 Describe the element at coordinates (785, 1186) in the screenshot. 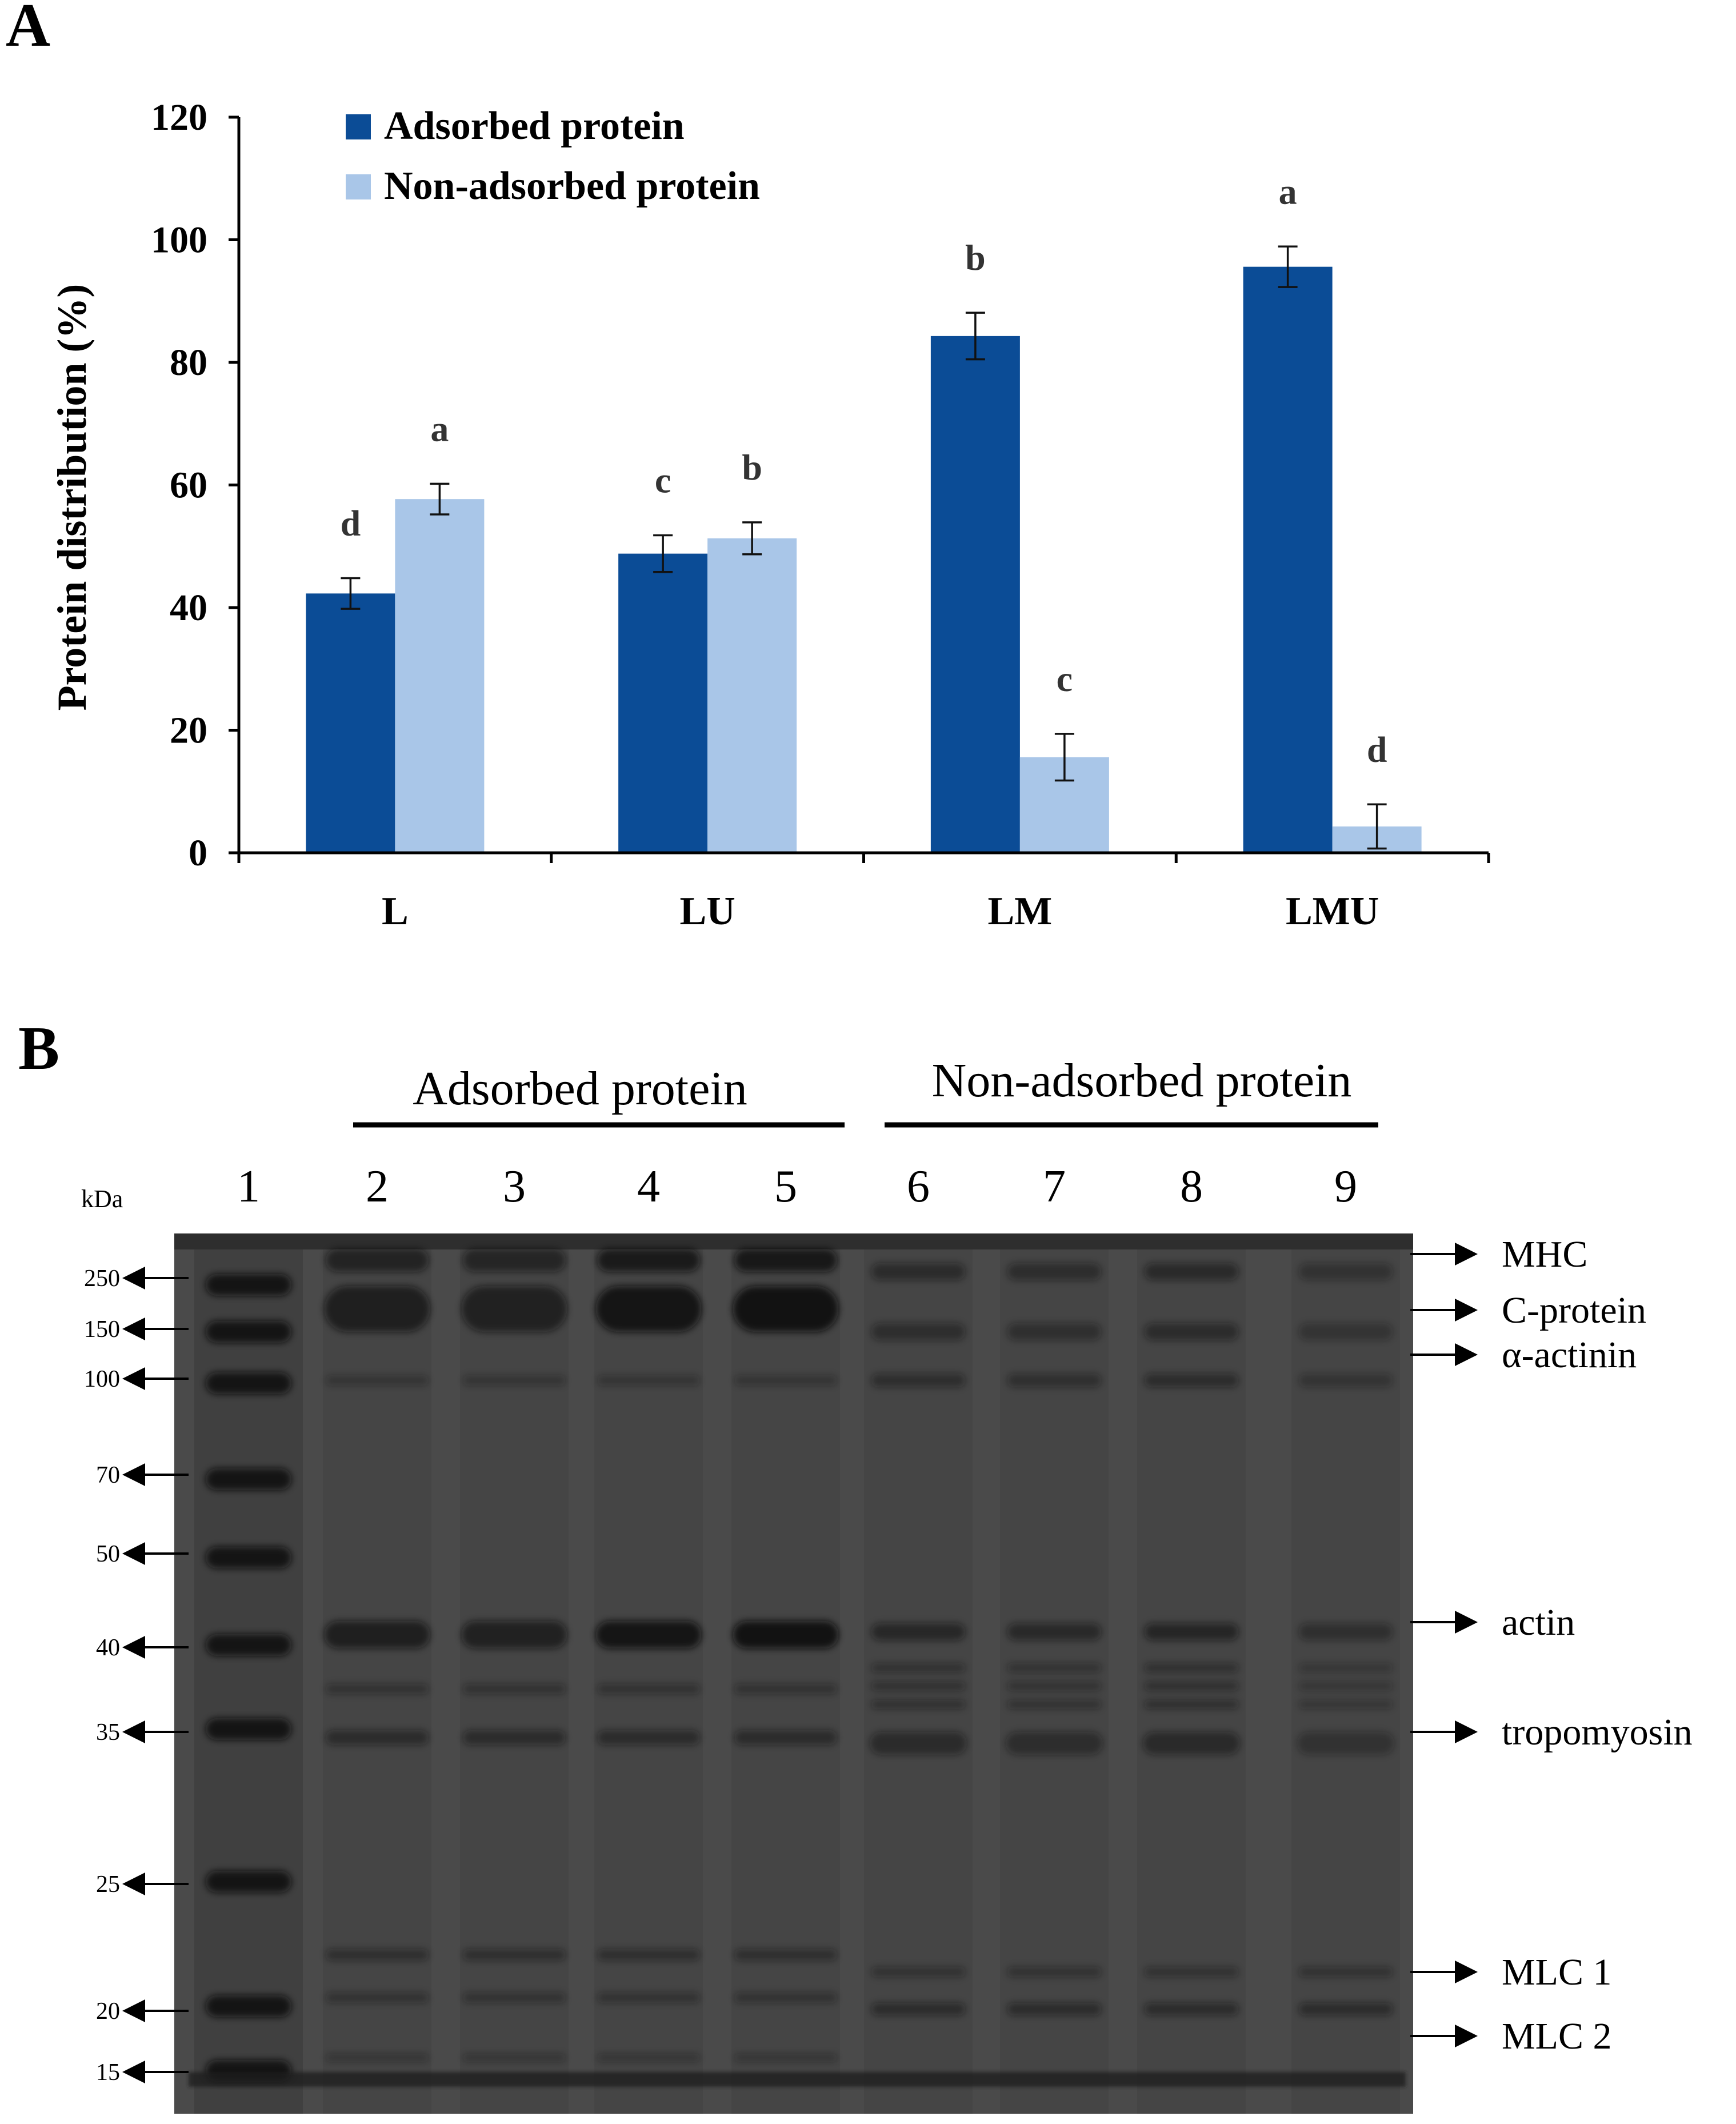

I see `lane-number: 5` at that location.